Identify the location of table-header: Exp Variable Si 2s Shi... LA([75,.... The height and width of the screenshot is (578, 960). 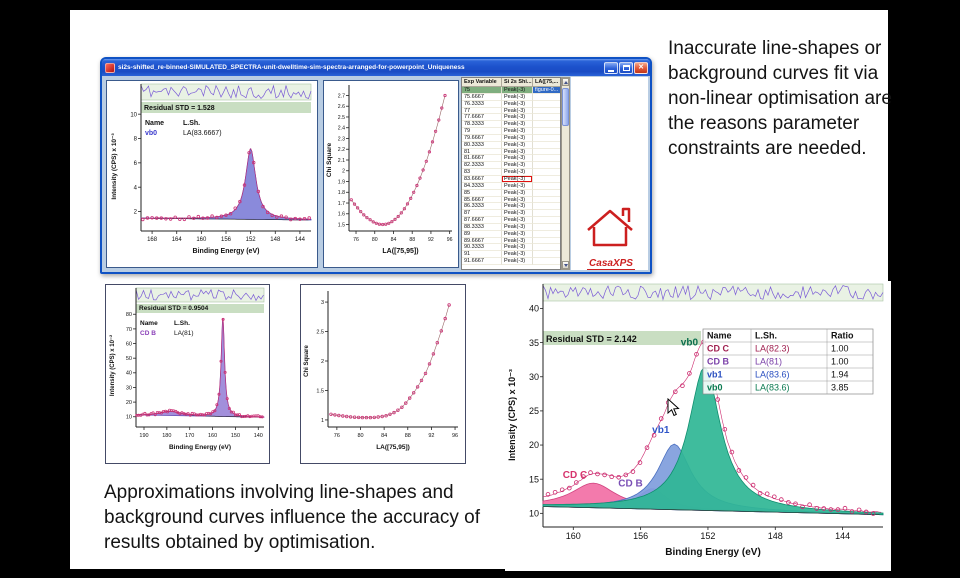
(511, 82).